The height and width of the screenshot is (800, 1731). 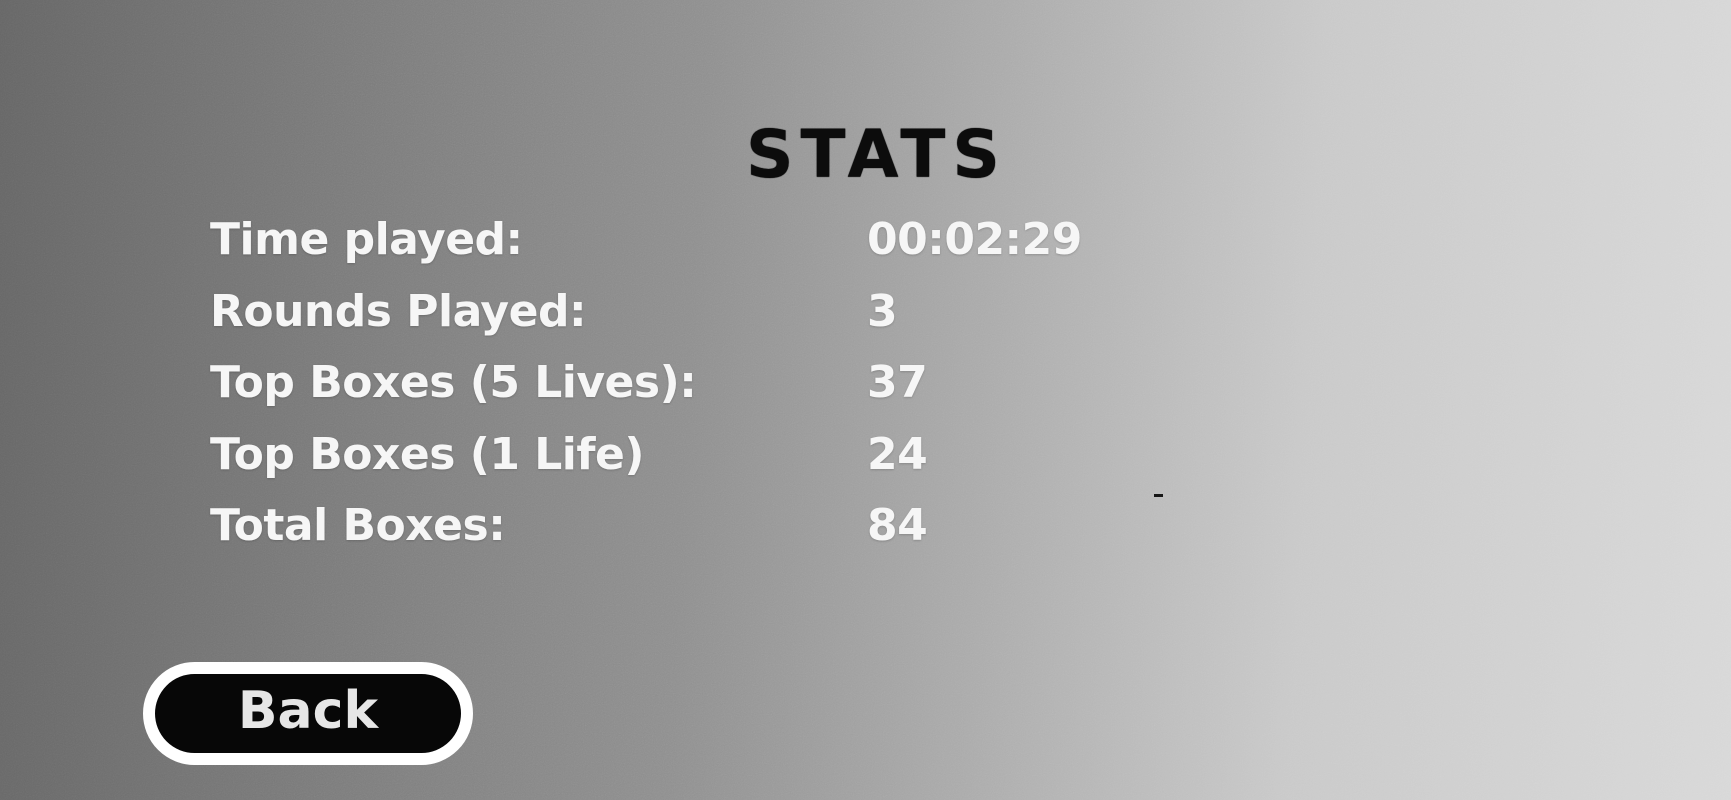 What do you see at coordinates (882, 311) in the screenshot?
I see `stat-value: 3` at bounding box center [882, 311].